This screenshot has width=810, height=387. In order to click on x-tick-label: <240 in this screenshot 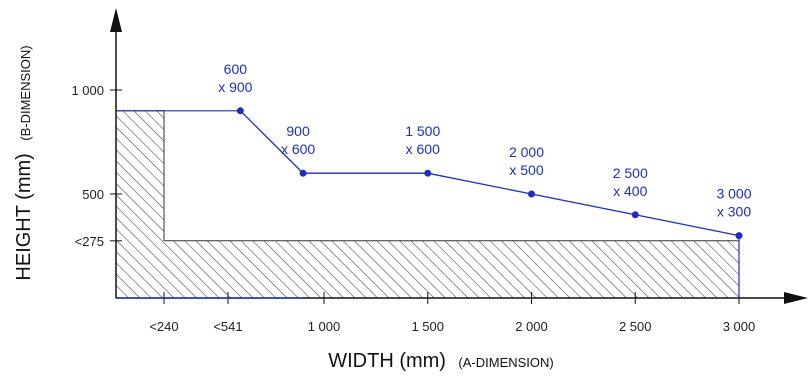, I will do `click(163, 326)`.